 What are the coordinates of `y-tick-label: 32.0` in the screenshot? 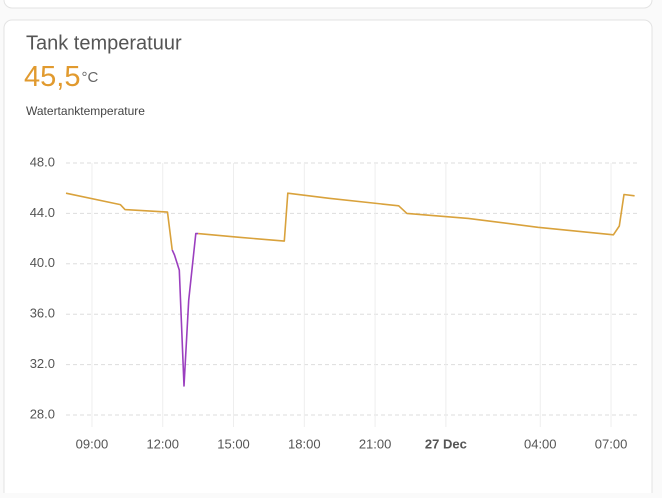 It's located at (42, 363).